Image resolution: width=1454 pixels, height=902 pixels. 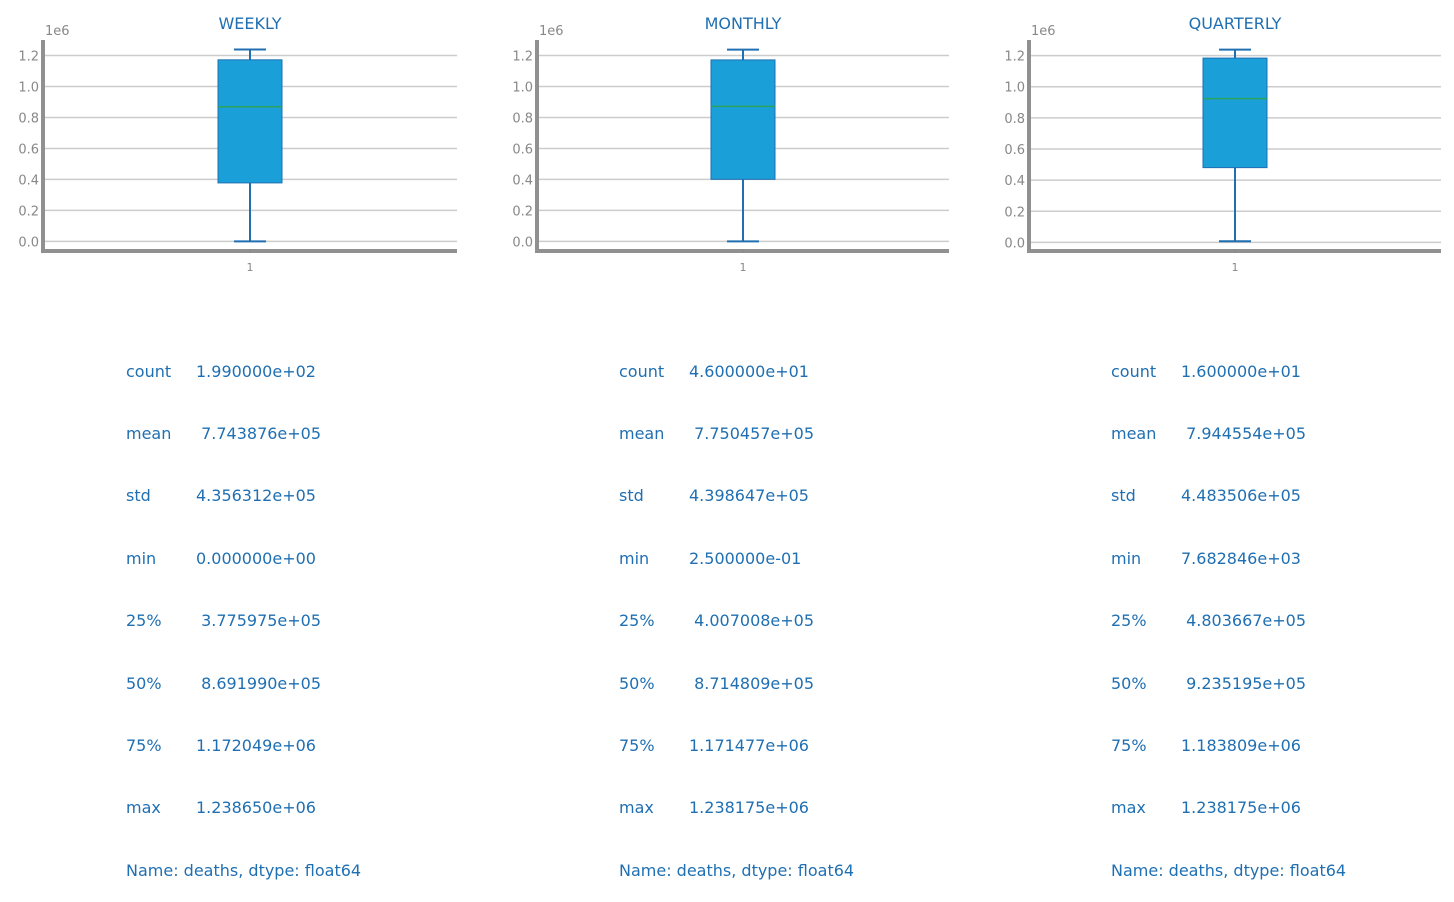 What do you see at coordinates (714, 496) in the screenshot?
I see `stats-row-std: std 4.398647e+05` at bounding box center [714, 496].